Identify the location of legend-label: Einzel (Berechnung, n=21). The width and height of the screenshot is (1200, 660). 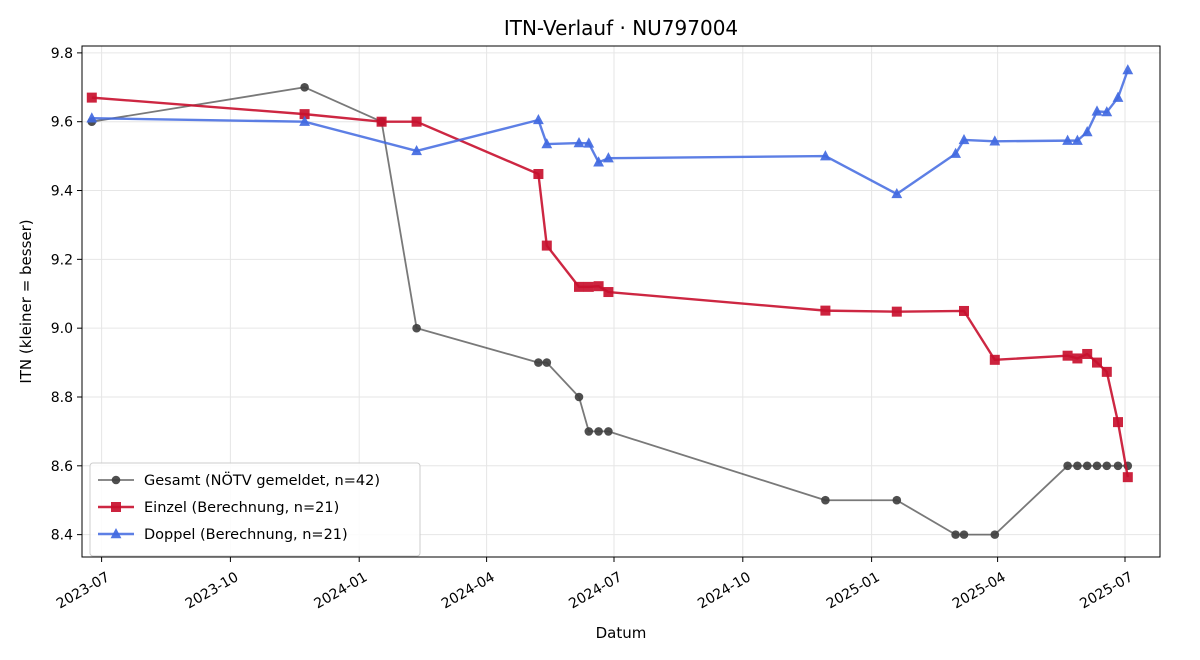
(241, 508).